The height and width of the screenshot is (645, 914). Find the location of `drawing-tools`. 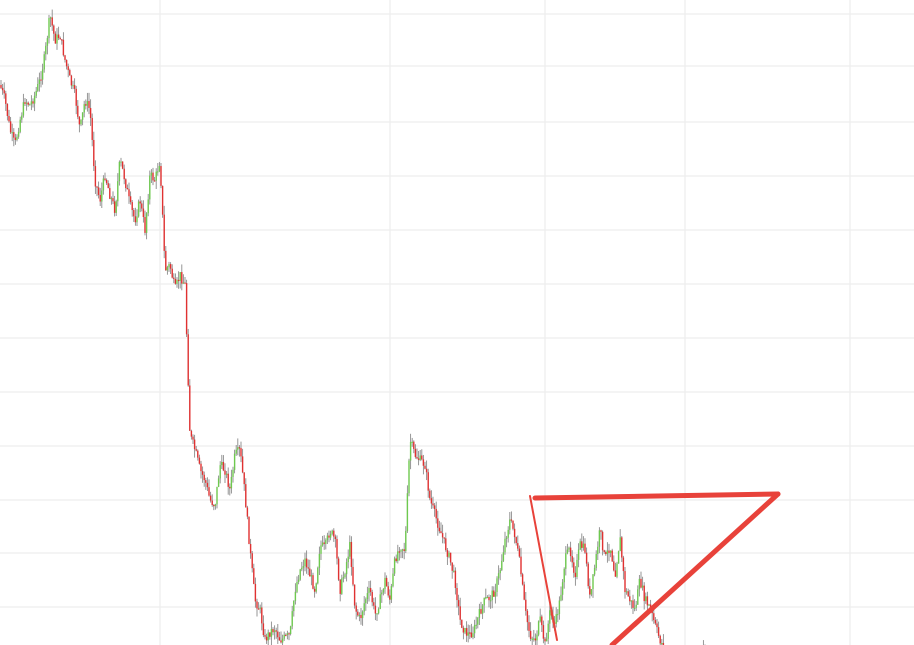

drawing-tools is located at coordinates (655, 568).